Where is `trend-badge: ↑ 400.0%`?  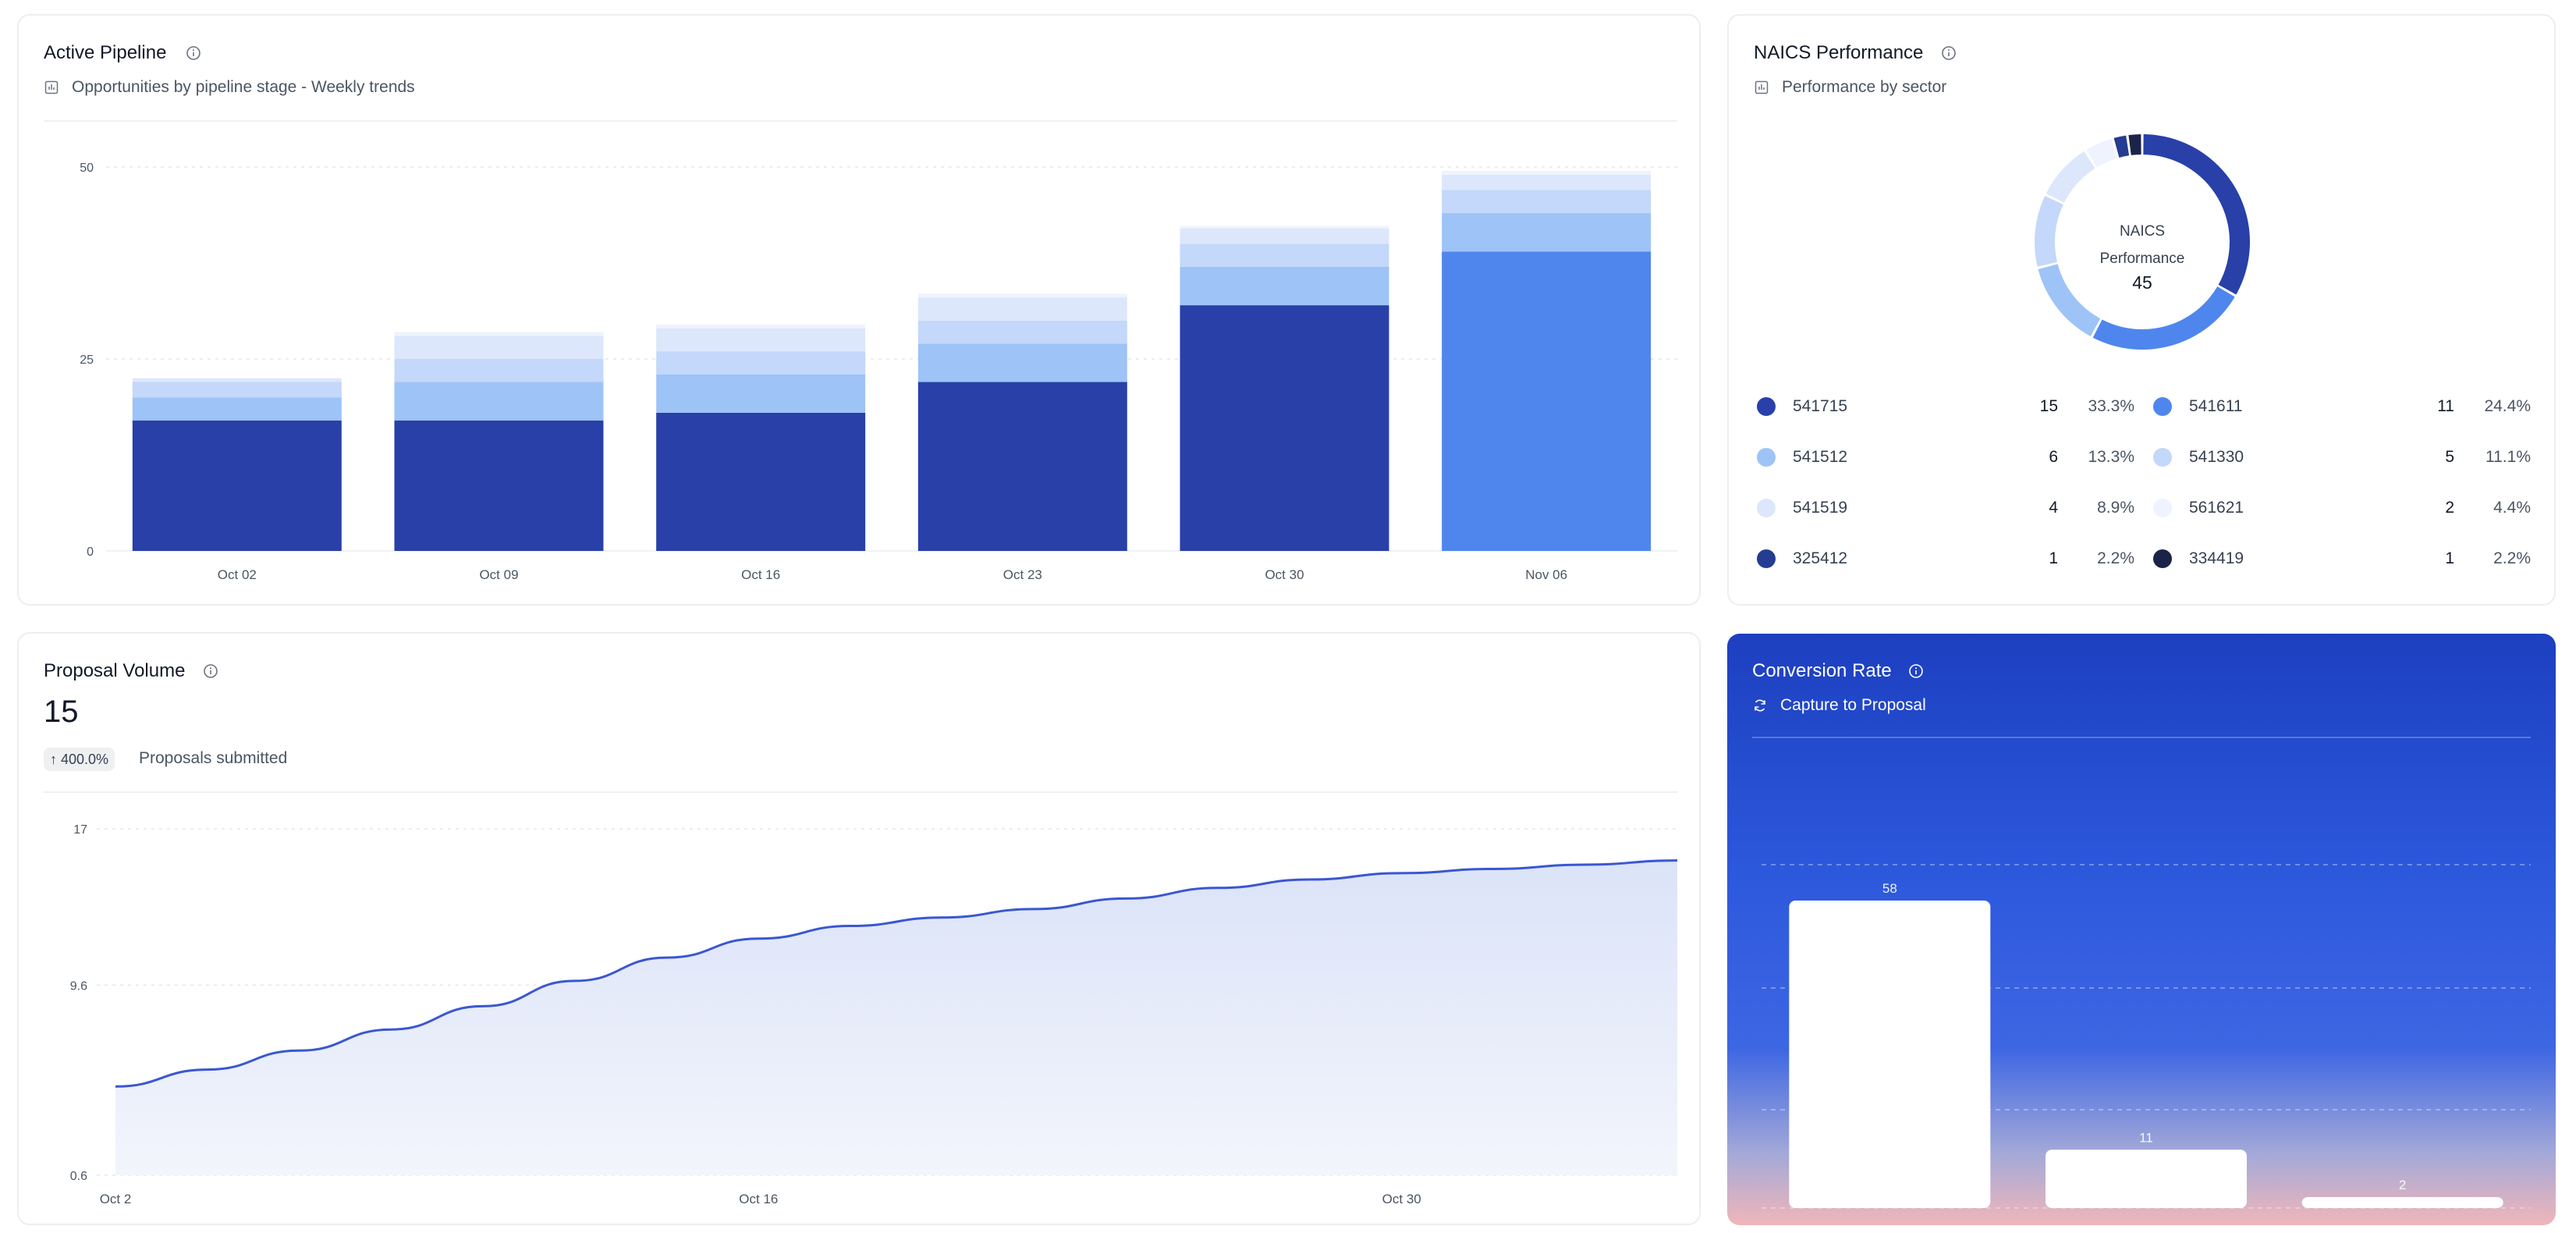 trend-badge: ↑ 400.0% is located at coordinates (79, 760).